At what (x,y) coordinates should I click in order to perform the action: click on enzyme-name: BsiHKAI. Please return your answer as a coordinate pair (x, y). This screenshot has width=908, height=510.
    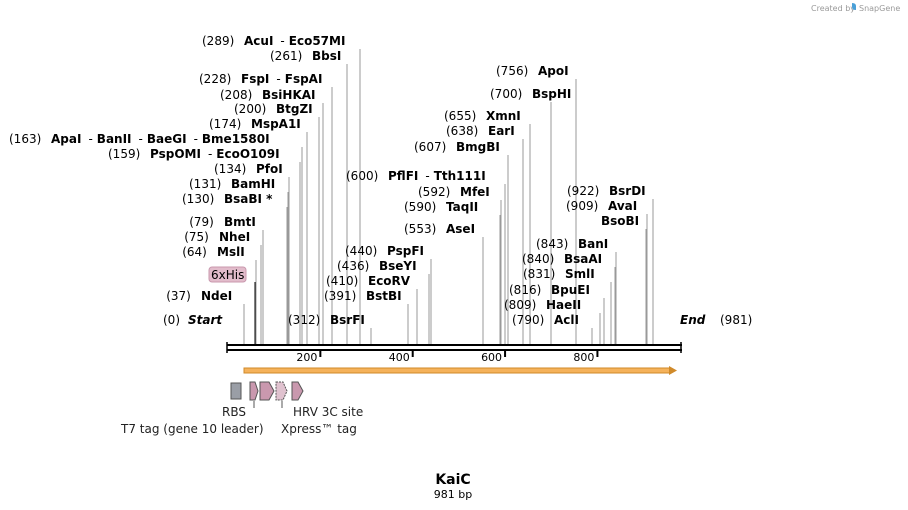
    Looking at the image, I should click on (289, 95).